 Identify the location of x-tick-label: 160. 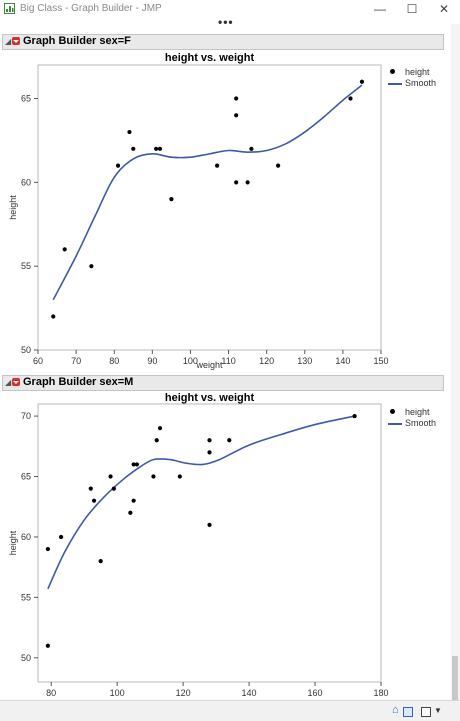
(315, 693).